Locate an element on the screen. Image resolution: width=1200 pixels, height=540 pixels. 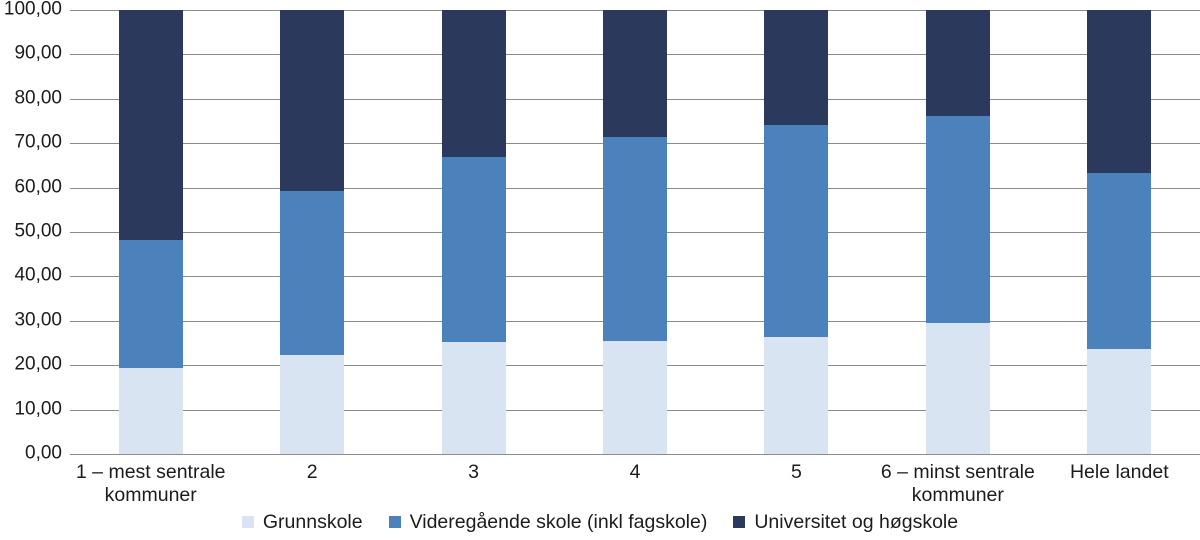
legend-label: Grunnskole is located at coordinates (312, 521).